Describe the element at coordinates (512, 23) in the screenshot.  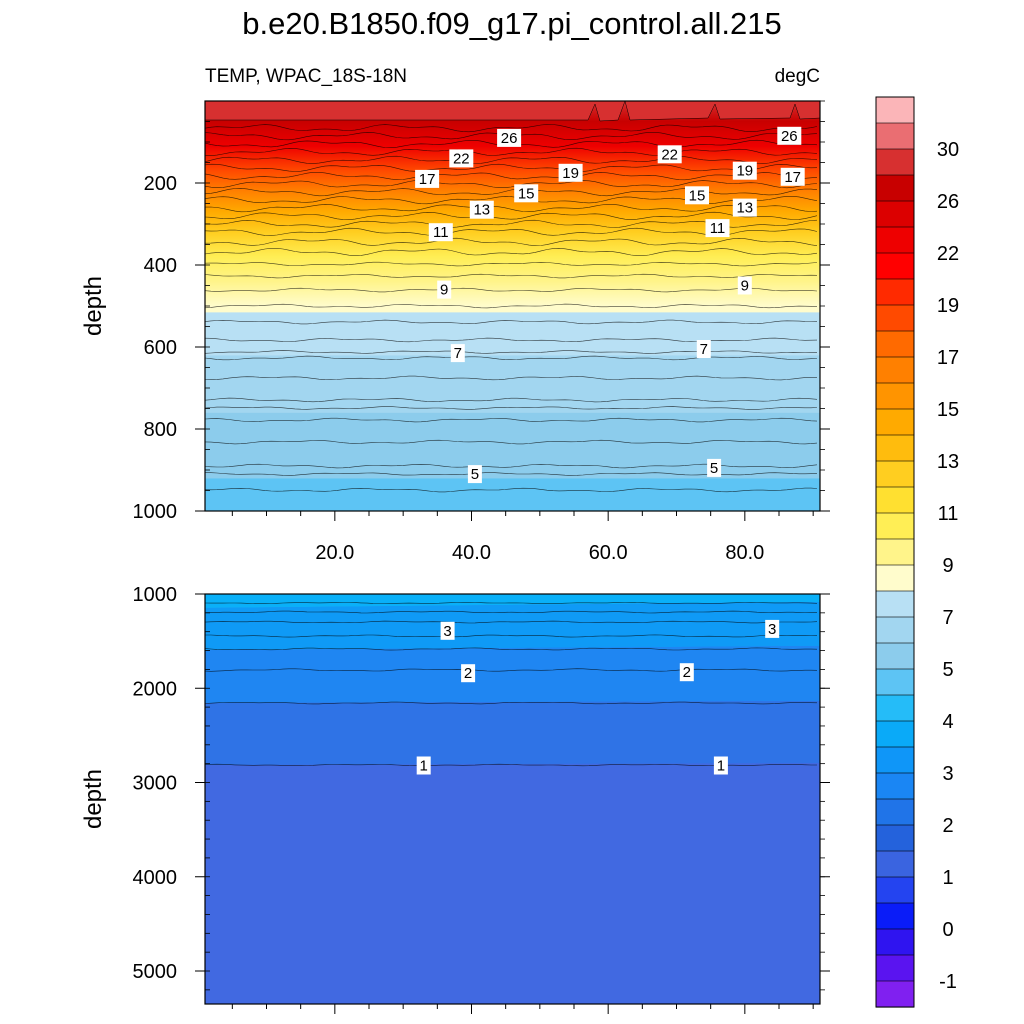
I see `chart-title: b.e20.B1850.f09_g17.pi_control.all.215` at that location.